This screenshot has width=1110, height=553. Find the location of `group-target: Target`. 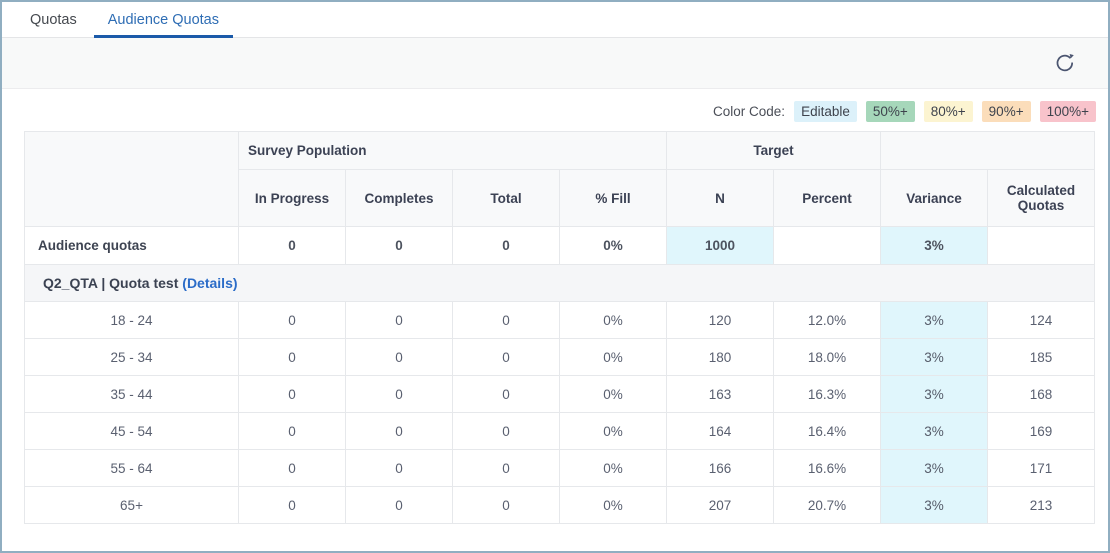

group-target: Target is located at coordinates (774, 150).